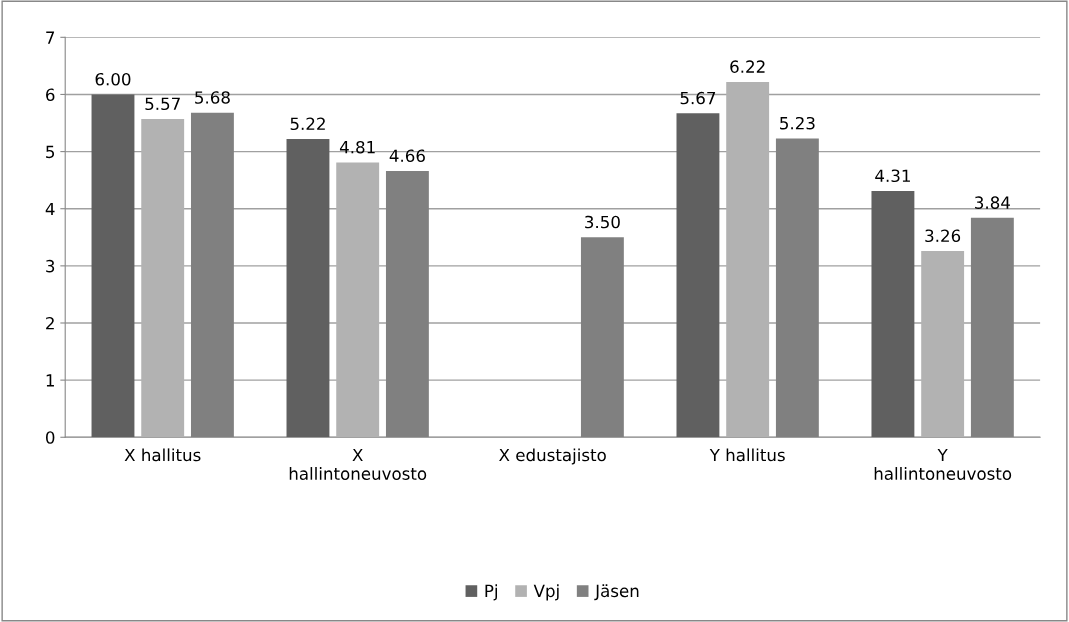 The image size is (1069, 622). Describe the element at coordinates (943, 236) in the screenshot. I see `data-label: 3.26` at that location.